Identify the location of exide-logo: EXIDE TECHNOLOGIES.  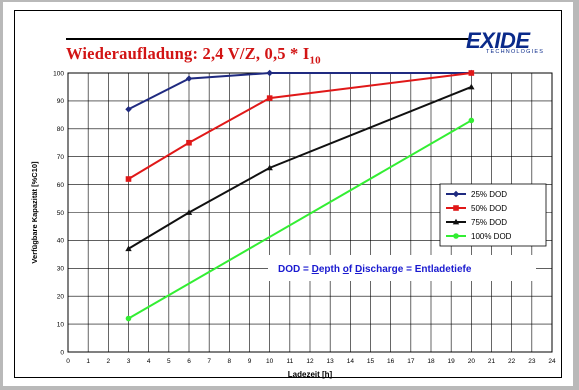
(506, 42).